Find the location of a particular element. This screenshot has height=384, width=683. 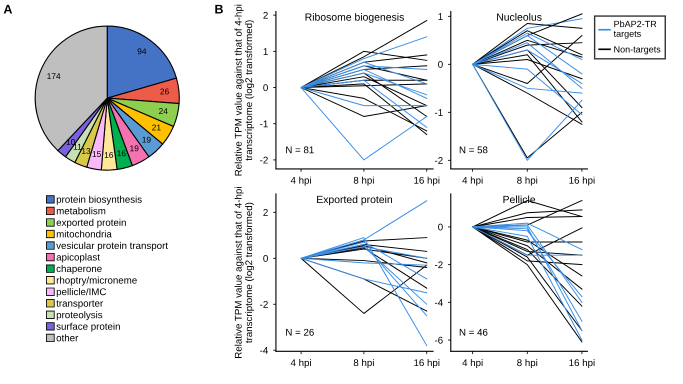

data-label: 15 is located at coordinates (96, 154).